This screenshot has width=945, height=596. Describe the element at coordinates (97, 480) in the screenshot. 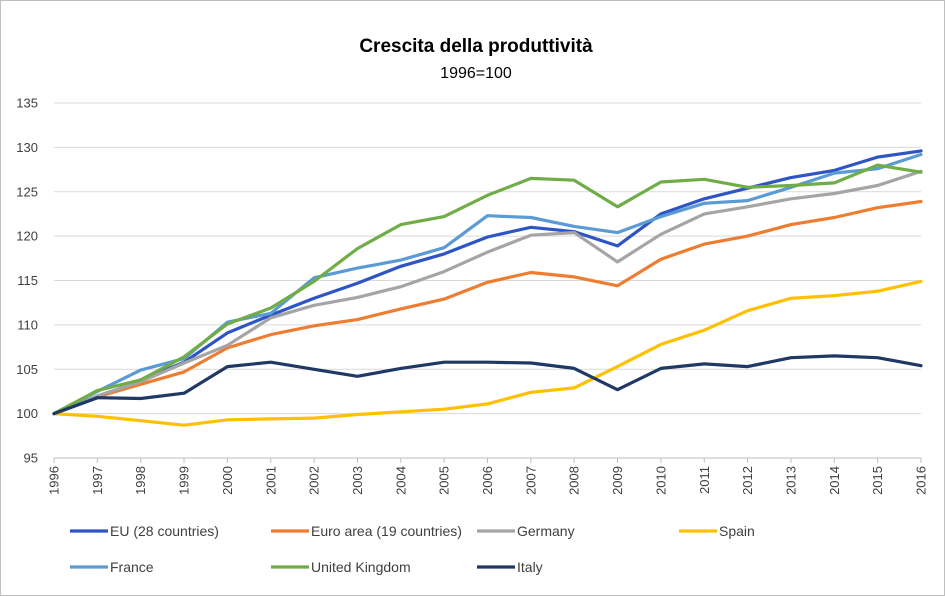

I see `x-tick-label: 1997` at that location.